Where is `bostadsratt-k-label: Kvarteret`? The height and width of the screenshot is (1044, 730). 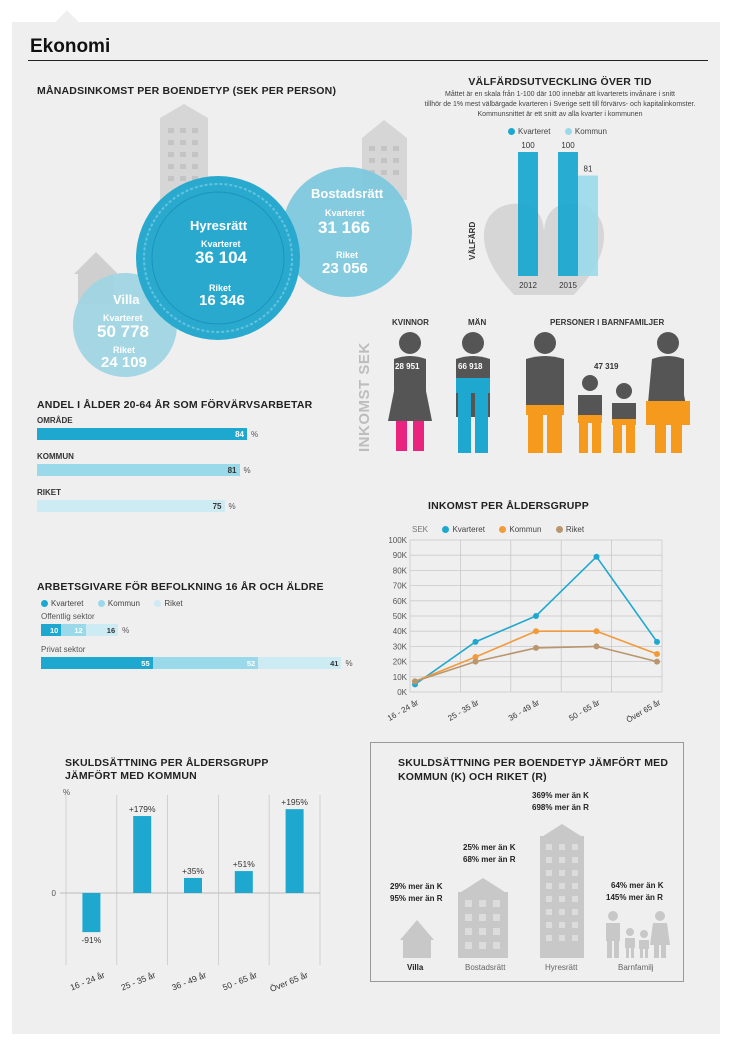 bostadsratt-k-label: Kvarteret is located at coordinates (345, 213).